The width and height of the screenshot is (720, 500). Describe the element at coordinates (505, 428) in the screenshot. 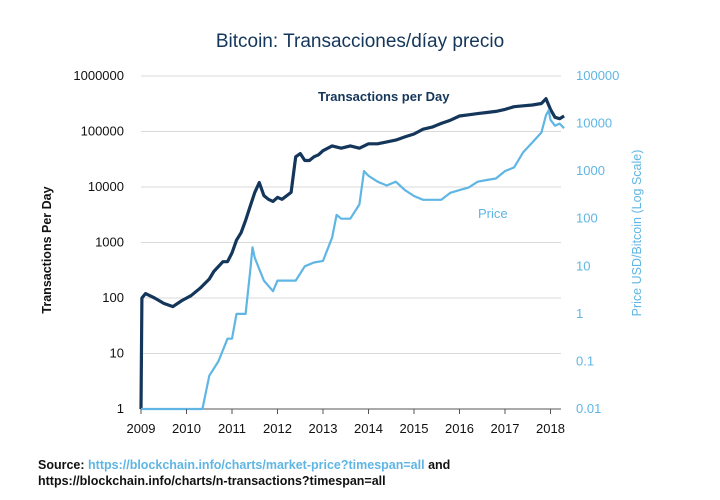

I see `x-tick-label: 2017` at that location.